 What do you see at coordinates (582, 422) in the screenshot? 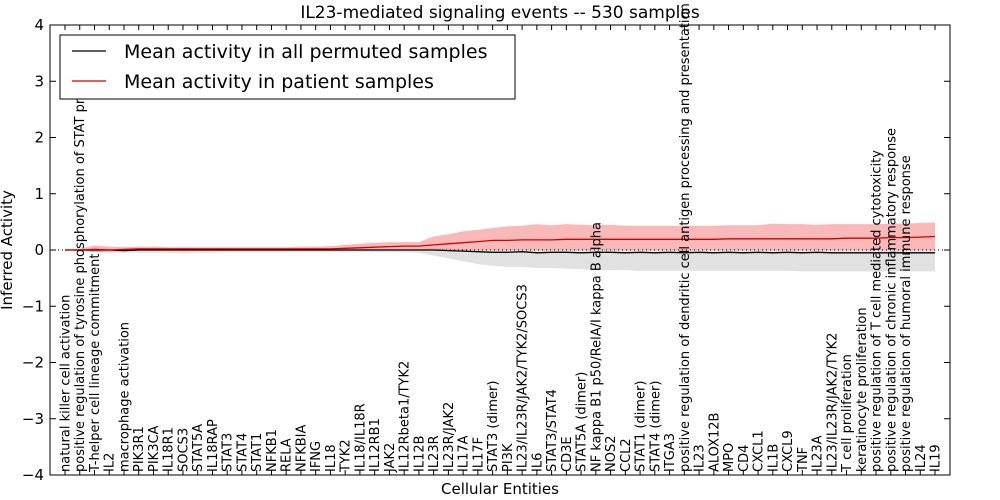
I see `x-category-label: STAT5A (dimer)` at bounding box center [582, 422].